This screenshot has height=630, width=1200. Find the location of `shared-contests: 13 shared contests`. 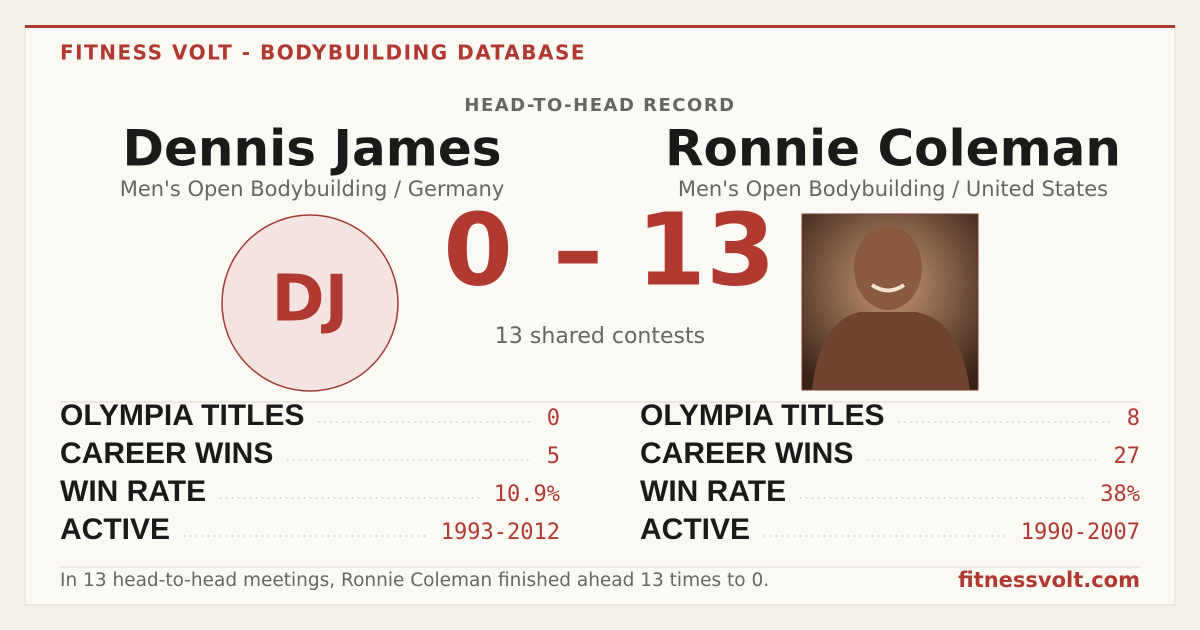

shared-contests: 13 shared contests is located at coordinates (600, 336).